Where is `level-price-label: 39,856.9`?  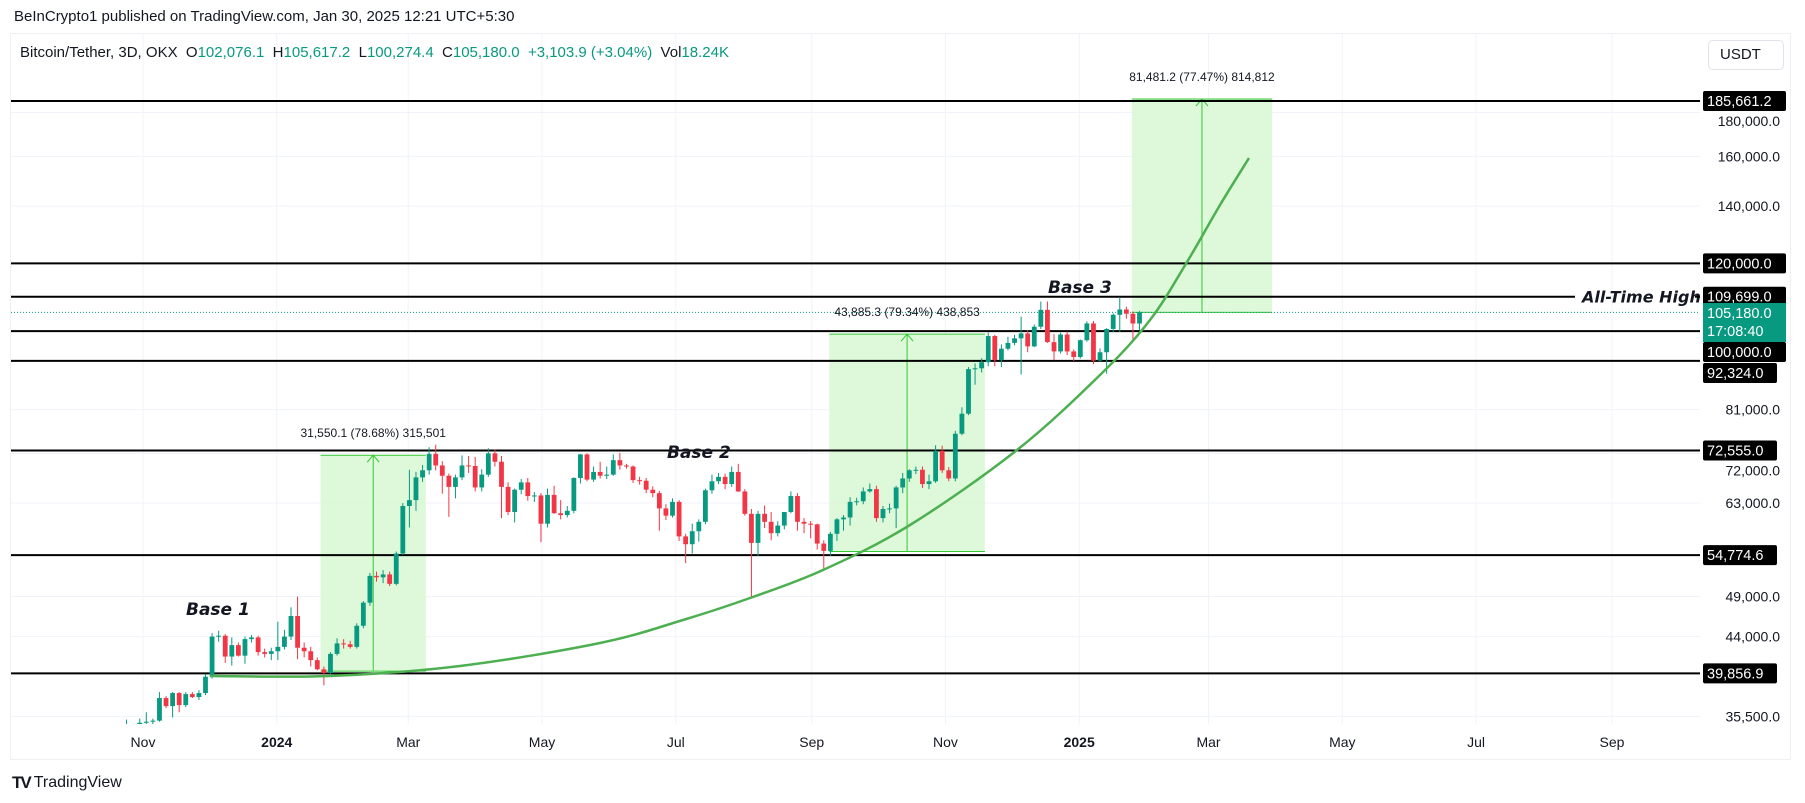
level-price-label: 39,856.9 is located at coordinates (1735, 674).